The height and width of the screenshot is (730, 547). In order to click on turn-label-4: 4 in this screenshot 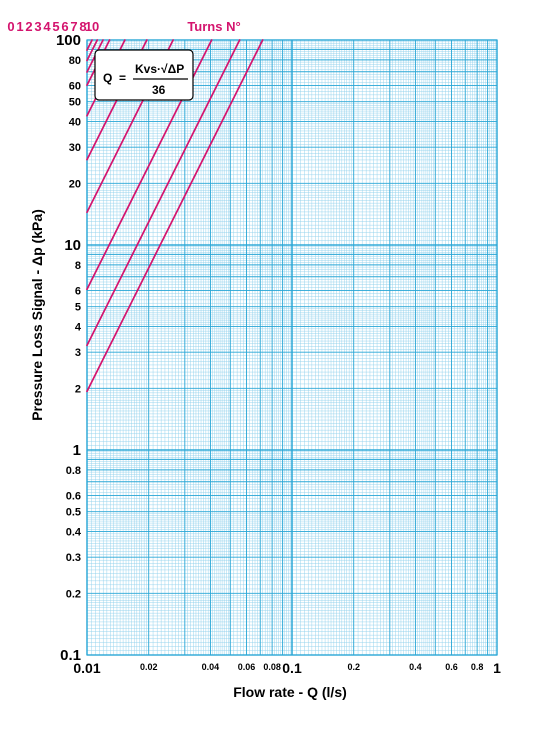, I will do `click(47, 26)`.